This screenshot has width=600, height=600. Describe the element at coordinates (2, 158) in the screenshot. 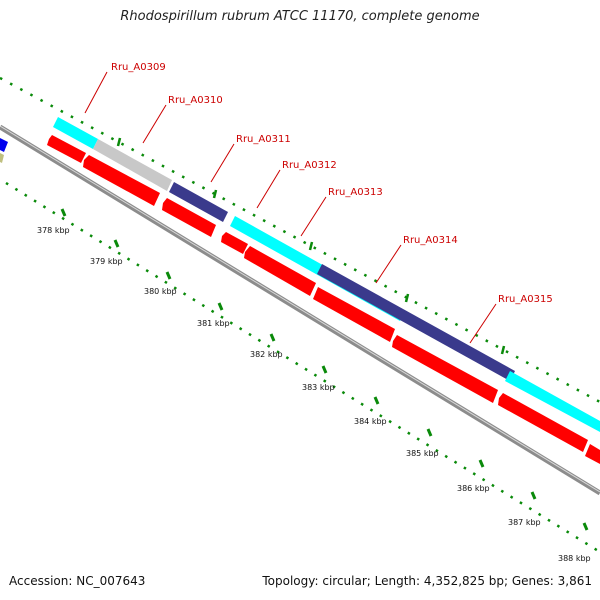

I see `olive-feature-fragment` at that location.